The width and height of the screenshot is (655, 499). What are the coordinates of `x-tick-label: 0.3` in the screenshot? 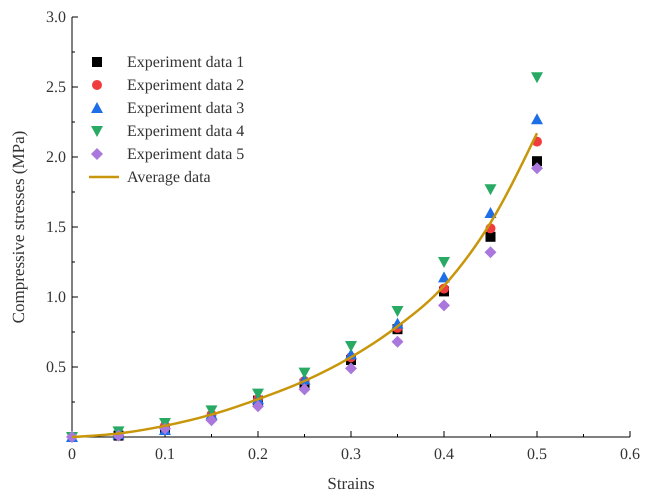 It's located at (351, 454).